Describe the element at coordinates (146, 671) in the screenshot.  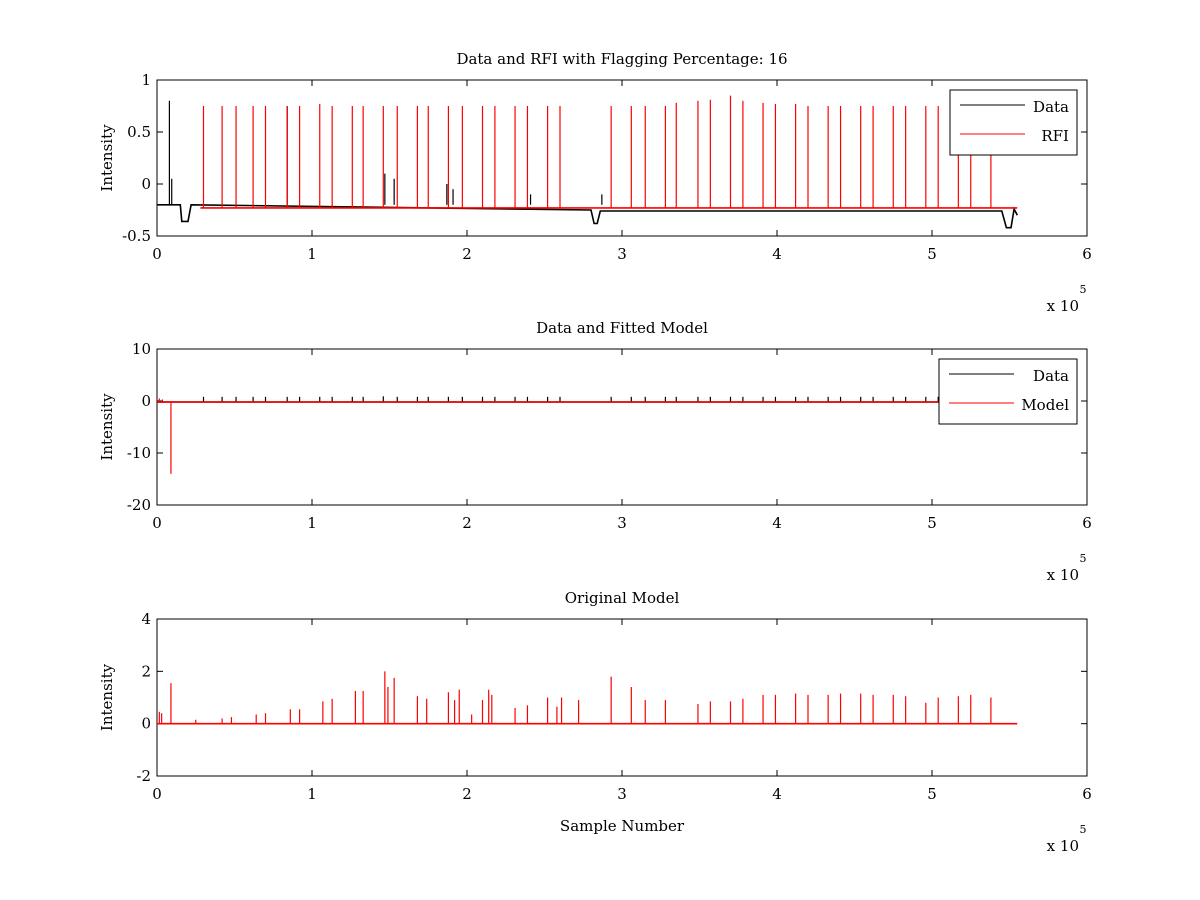
I see `y-tick-label: 2` at that location.